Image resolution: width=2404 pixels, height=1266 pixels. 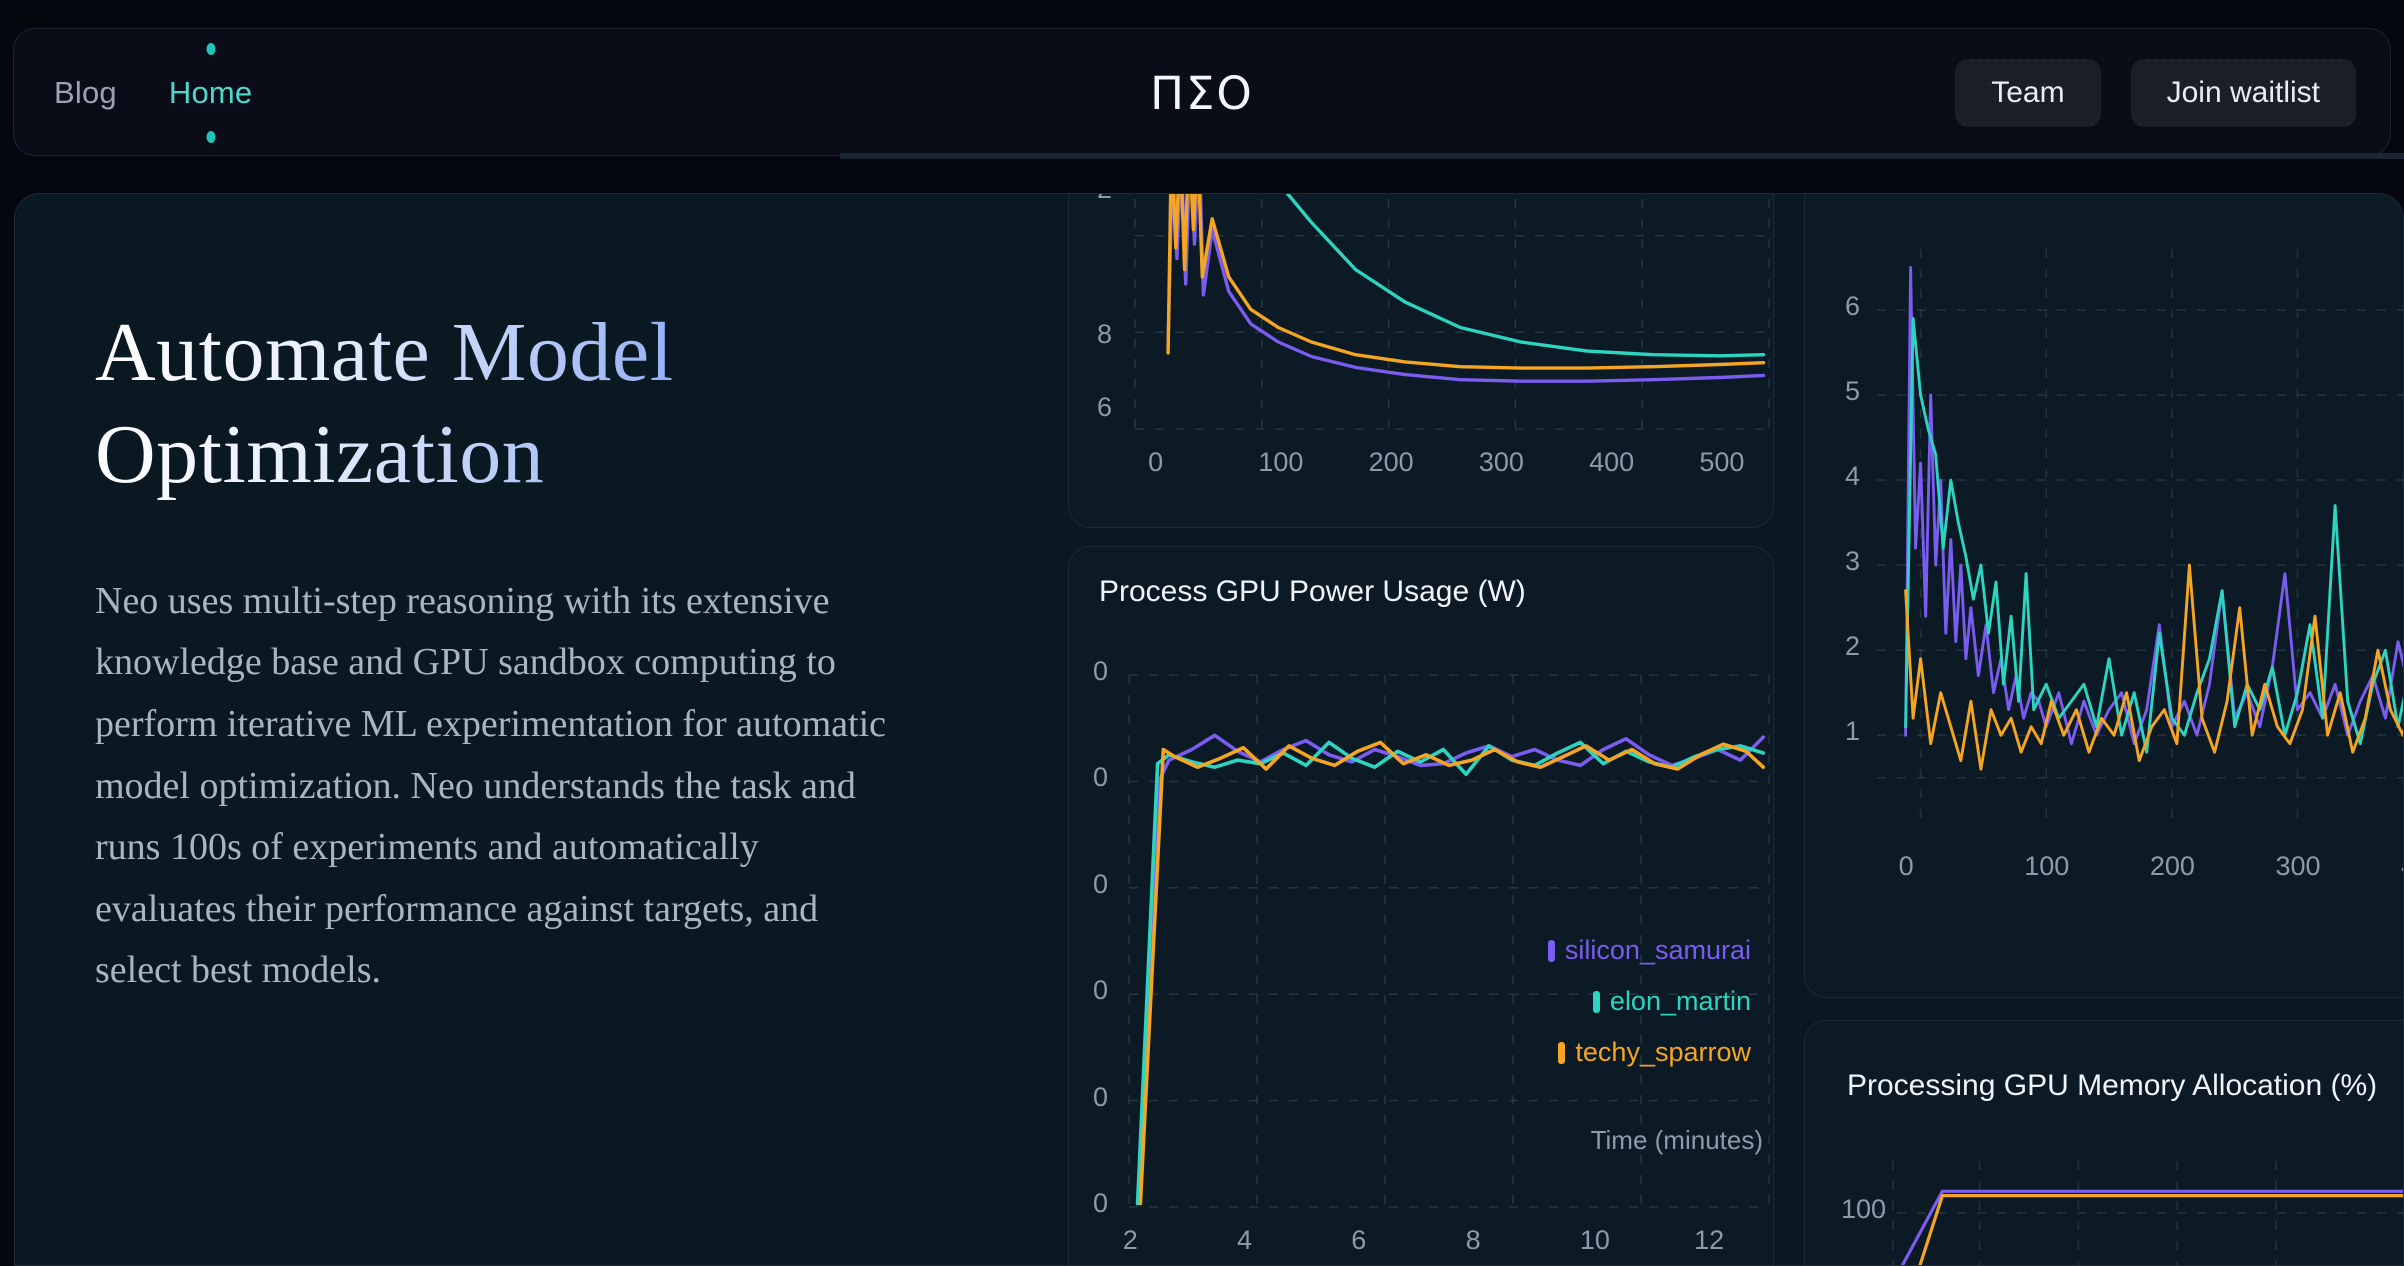 I want to click on legend-label: techy_sparrow, so click(x=1663, y=1052).